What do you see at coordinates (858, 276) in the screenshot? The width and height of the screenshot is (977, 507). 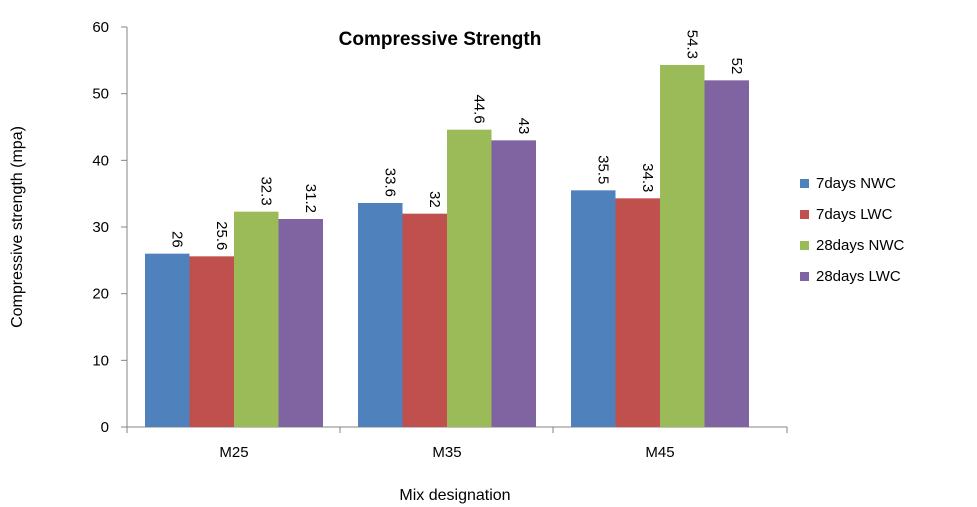 I see `legend-label: 28days LWC` at bounding box center [858, 276].